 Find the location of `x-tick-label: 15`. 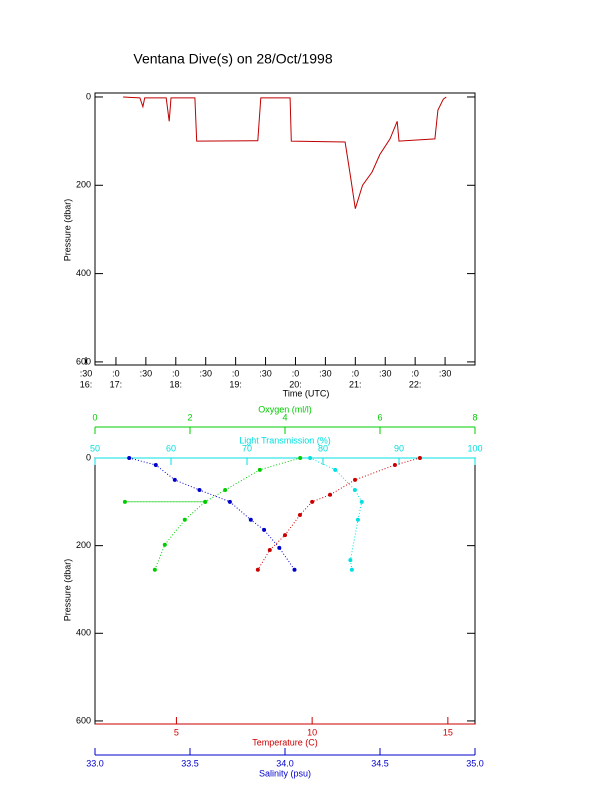

x-tick-label: 15 is located at coordinates (448, 732).